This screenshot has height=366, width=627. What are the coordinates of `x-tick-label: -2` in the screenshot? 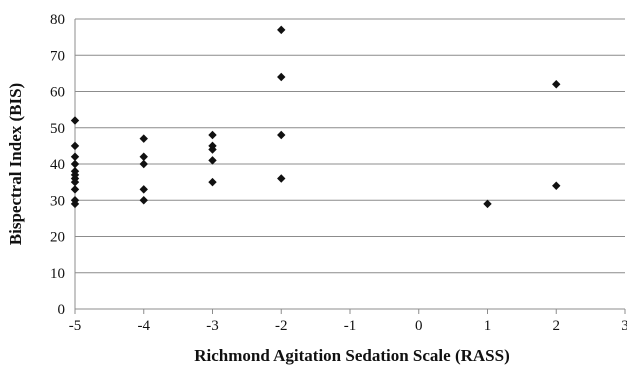 It's located at (281, 326).